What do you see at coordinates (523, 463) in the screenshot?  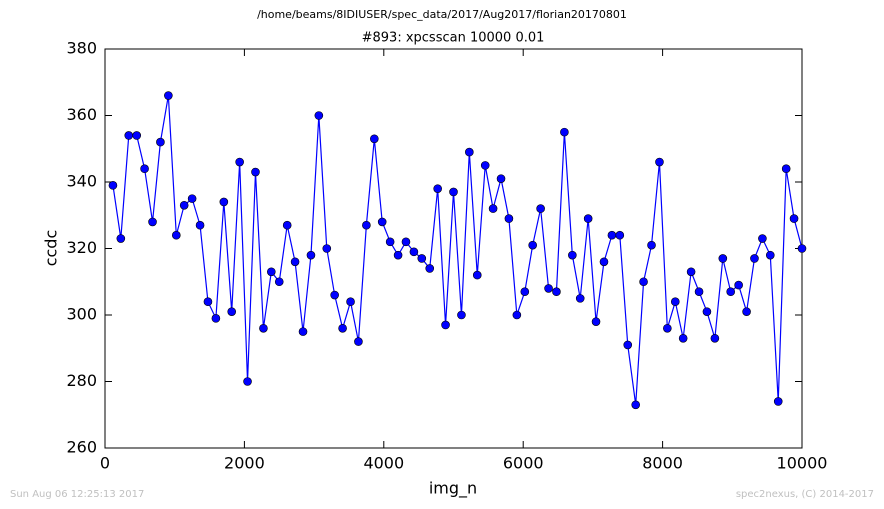 I see `x-tick-label: 6000` at bounding box center [523, 463].